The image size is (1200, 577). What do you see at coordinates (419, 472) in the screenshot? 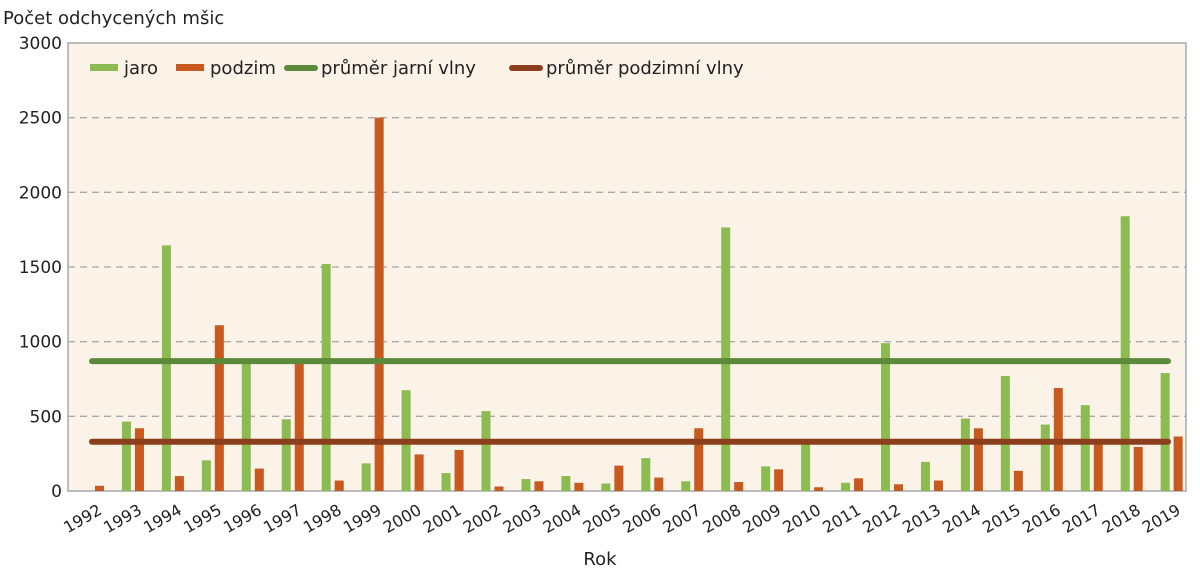
I see `bar-podzim-2000` at bounding box center [419, 472].